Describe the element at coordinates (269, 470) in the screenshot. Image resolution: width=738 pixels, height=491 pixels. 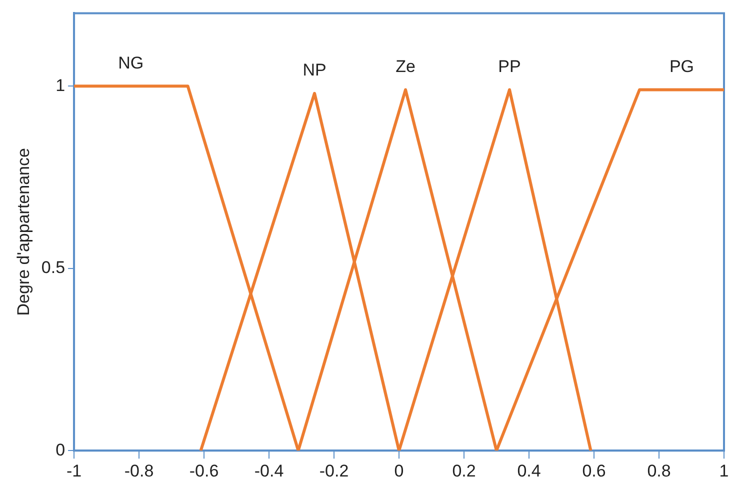
I see `x-tick-label: -0.4` at that location.